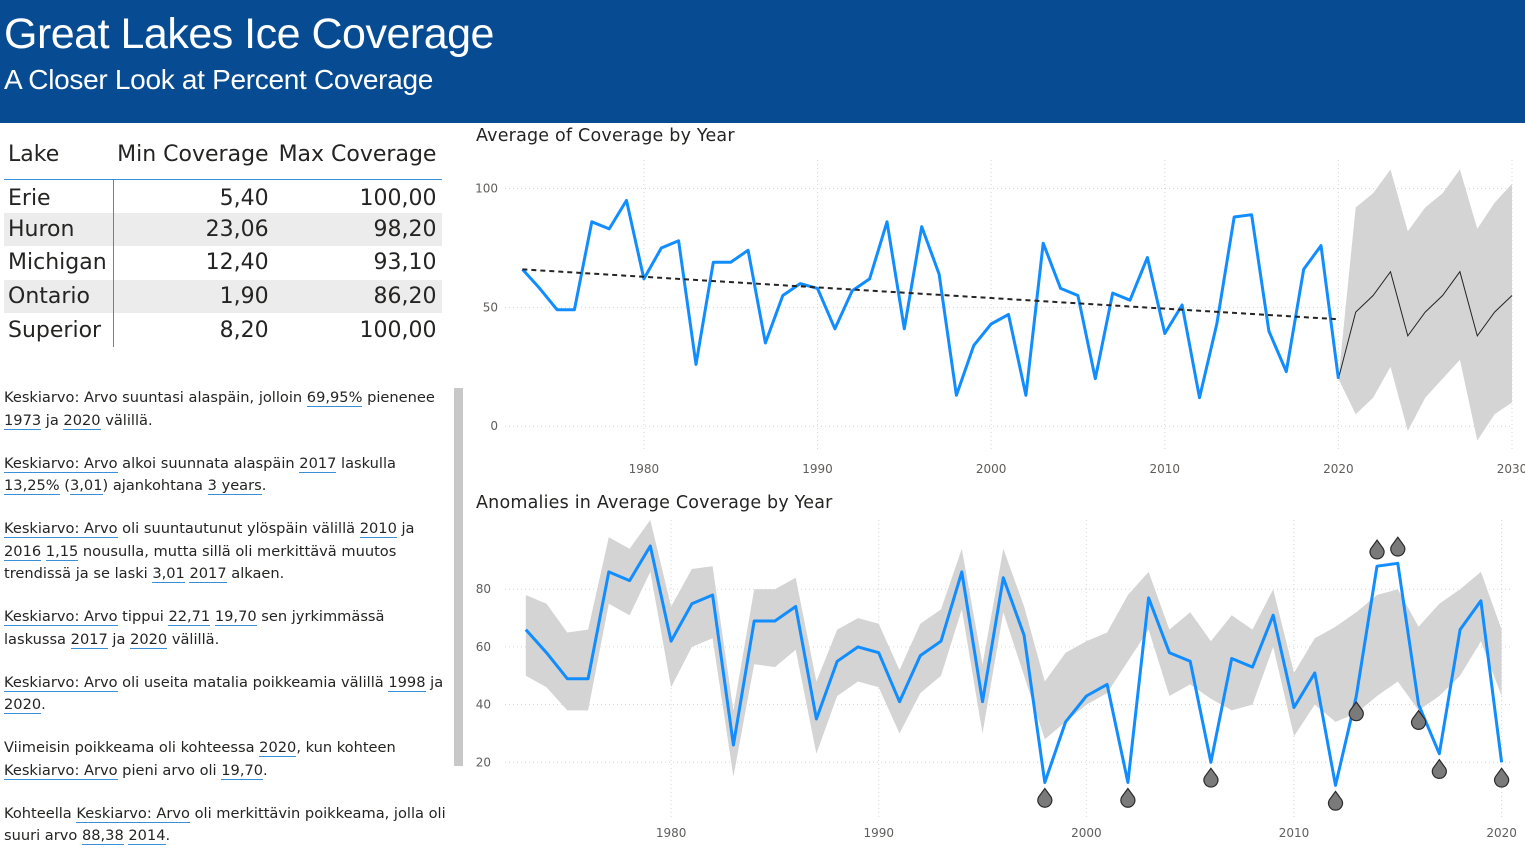  What do you see at coordinates (930, 299) in the screenshot?
I see `coverage-series-line` at bounding box center [930, 299].